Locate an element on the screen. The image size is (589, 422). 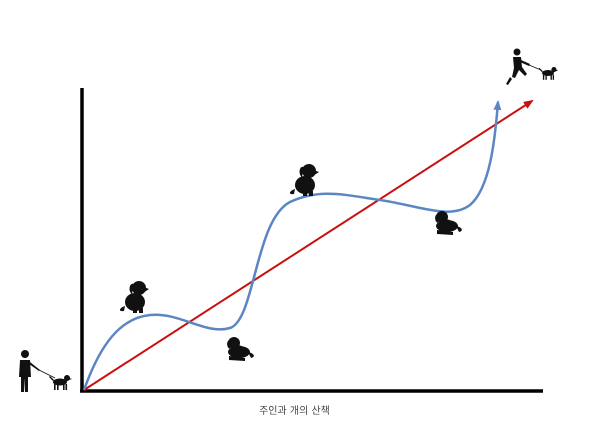
person-walking-dog-icon is located at coordinates (45, 371).